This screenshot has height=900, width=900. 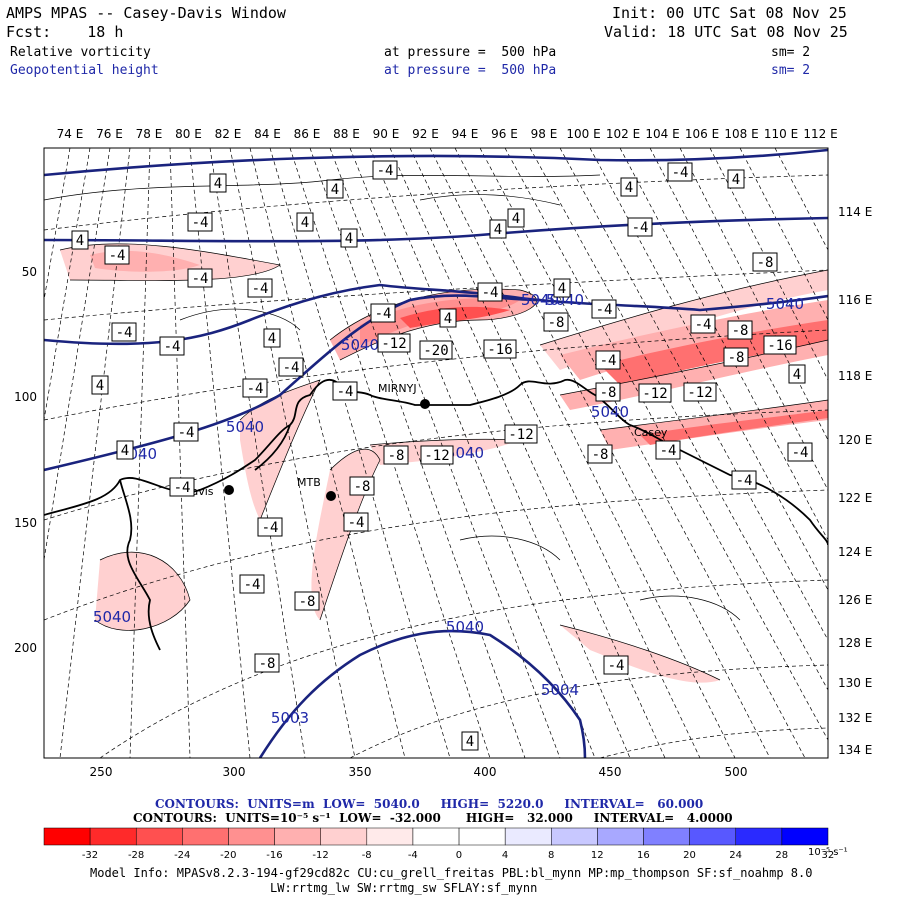 What do you see at coordinates (623, 134) in the screenshot?
I see `top-lon-label: 102 E` at bounding box center [623, 134].